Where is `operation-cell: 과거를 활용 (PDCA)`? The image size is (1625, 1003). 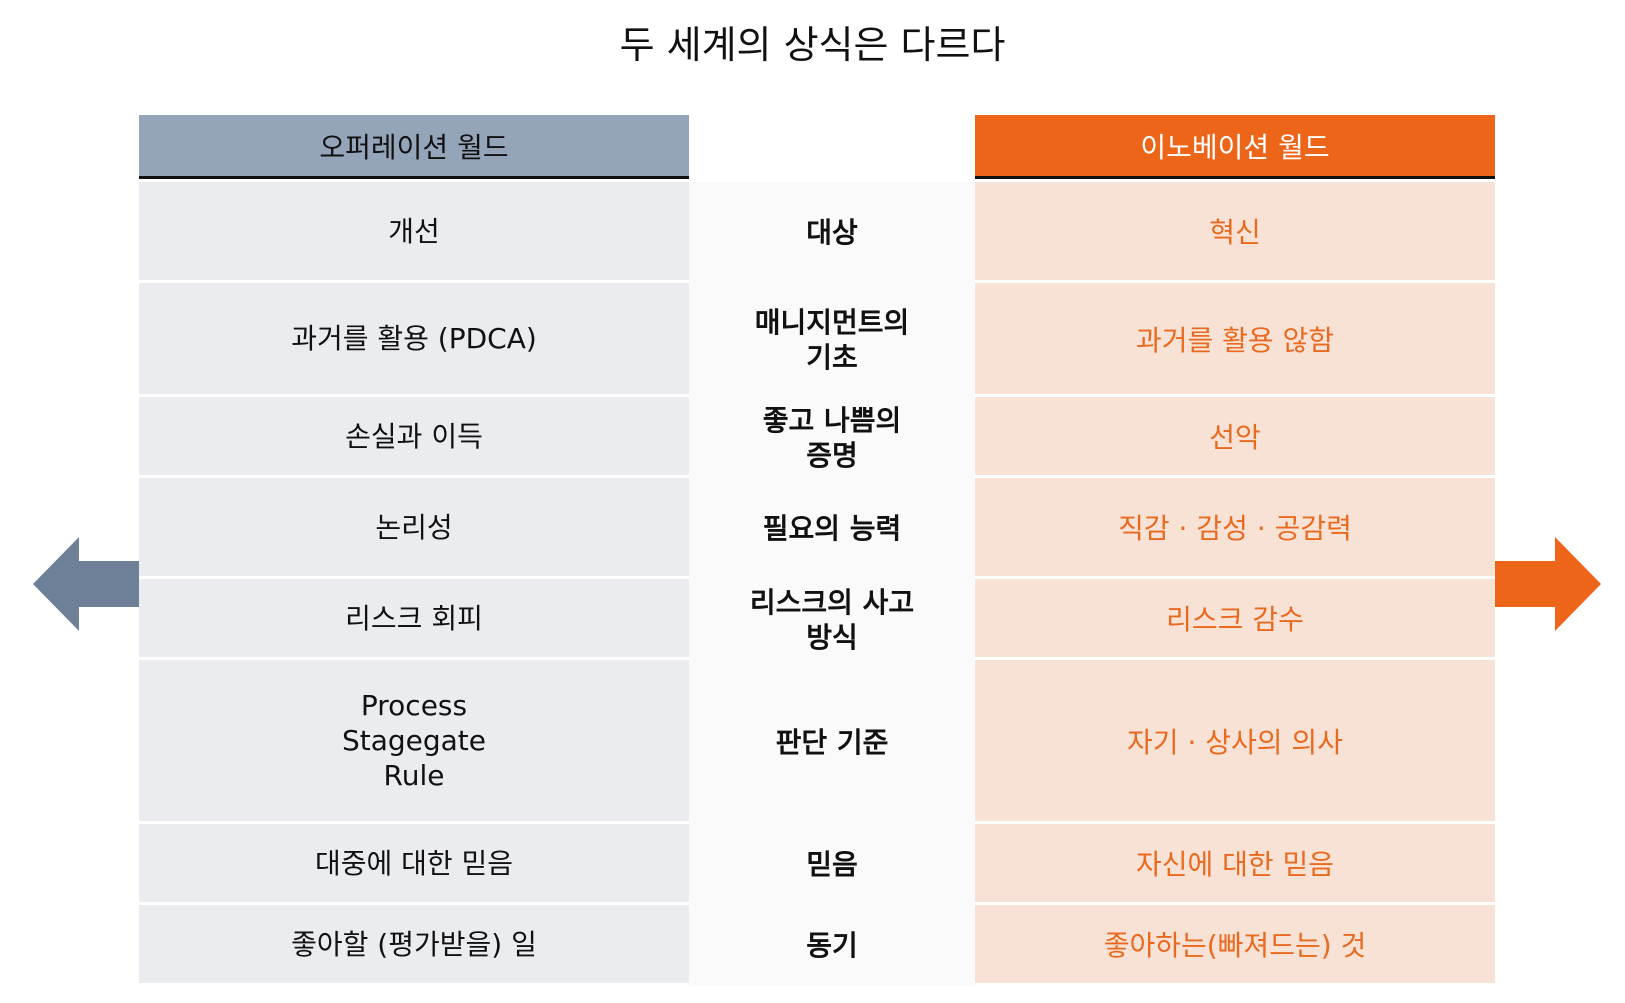
operation-cell: 과거를 활용 (PDCA) is located at coordinates (414, 340).